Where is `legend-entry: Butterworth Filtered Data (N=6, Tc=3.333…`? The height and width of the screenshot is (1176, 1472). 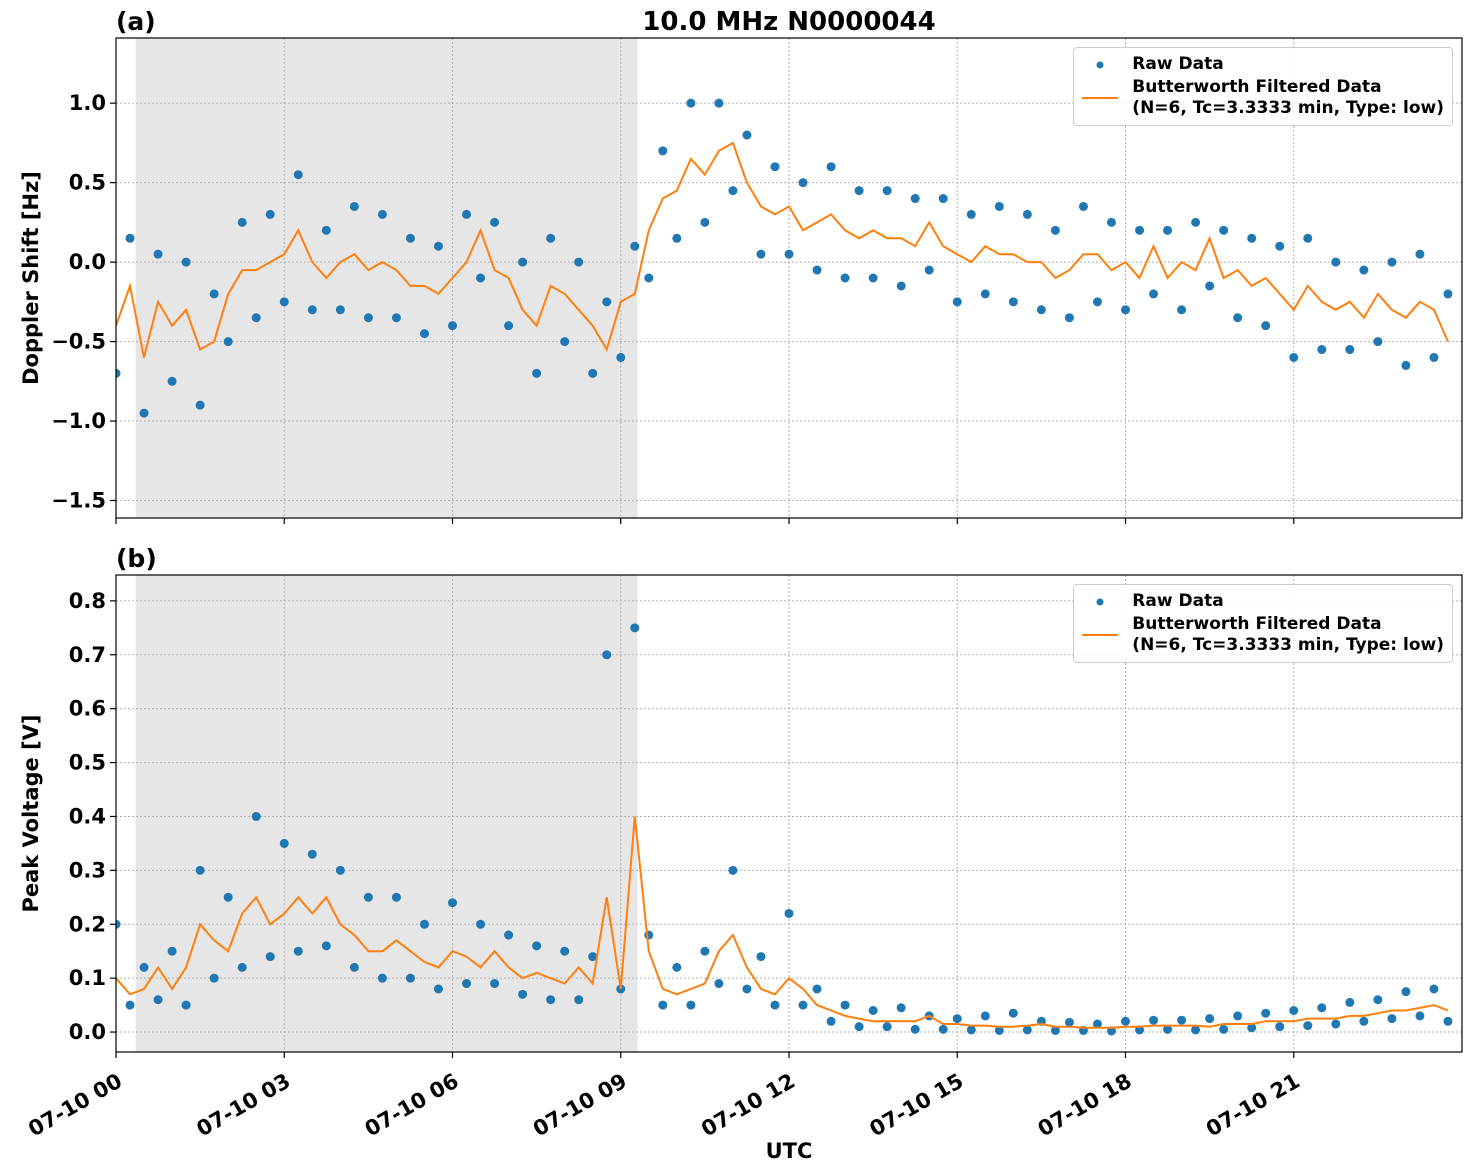 legend-entry: Butterworth Filtered Data (N=6, Tc=3.333… is located at coordinates (1263, 635).